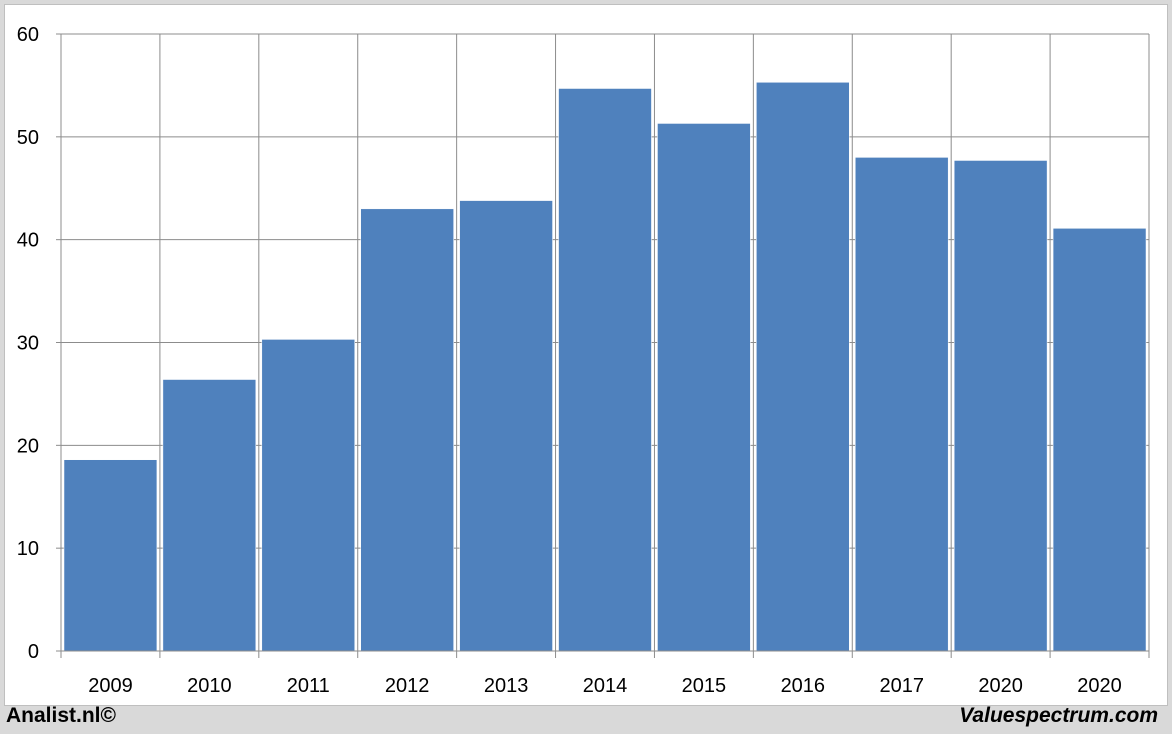 Image resolution: width=1172 pixels, height=734 pixels. I want to click on footer-source-right: Valuespectrum.com, so click(1058, 715).